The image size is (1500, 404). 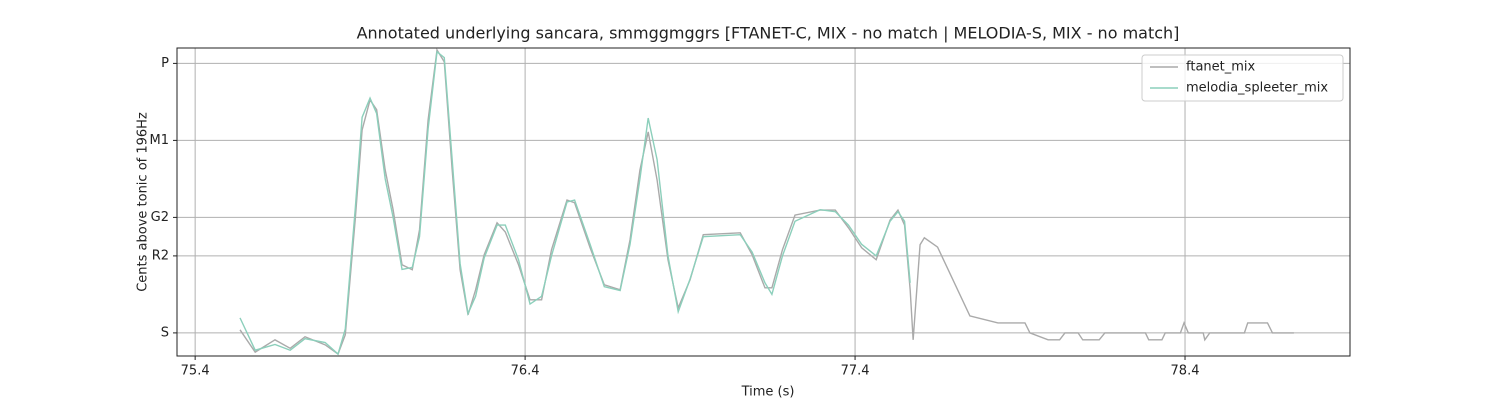 I want to click on legend-box, so click(x=1242, y=78).